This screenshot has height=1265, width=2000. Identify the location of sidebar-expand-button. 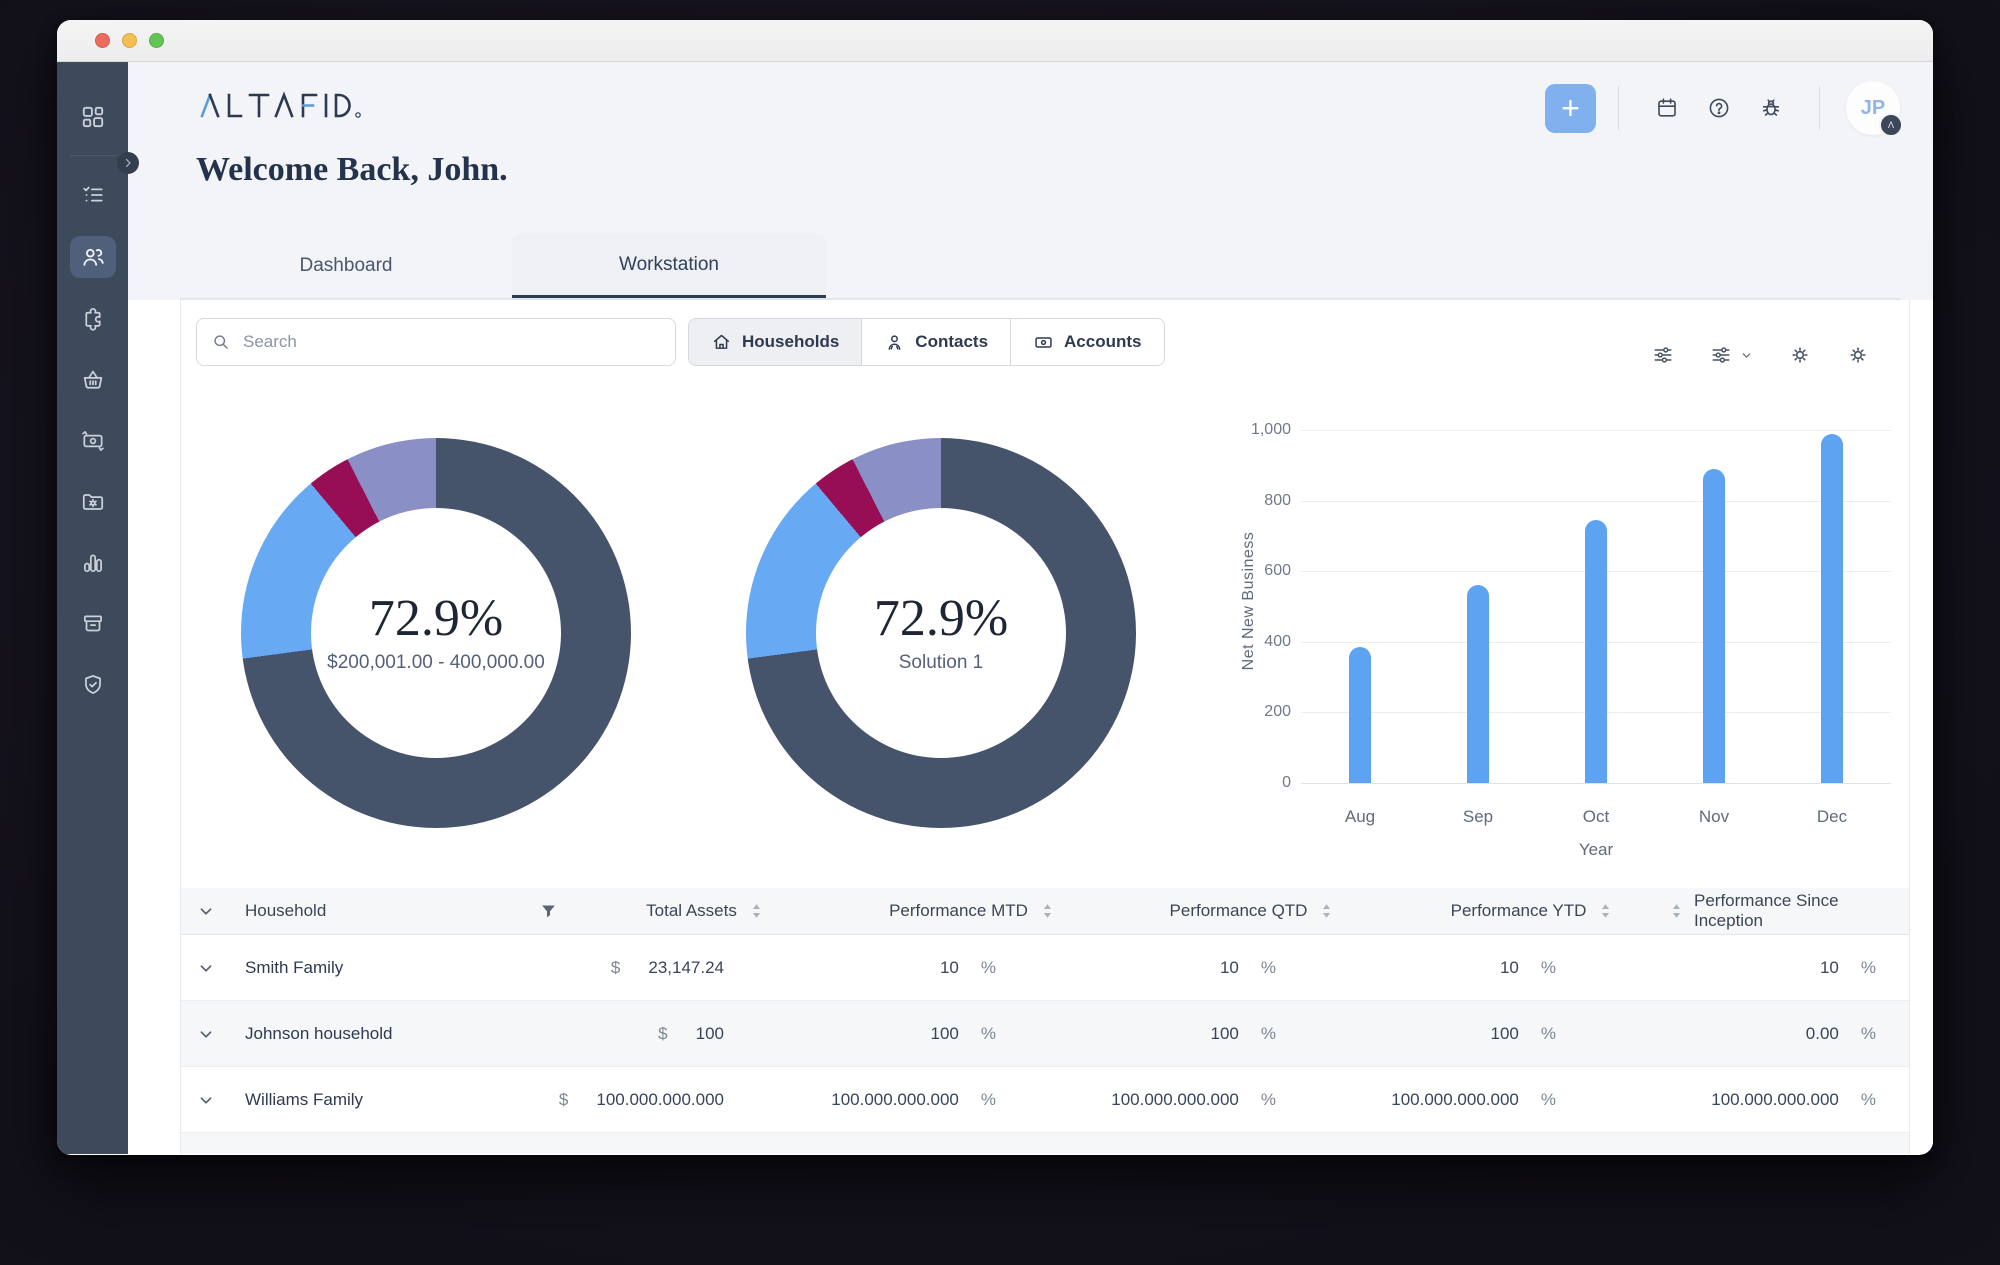
(128, 163).